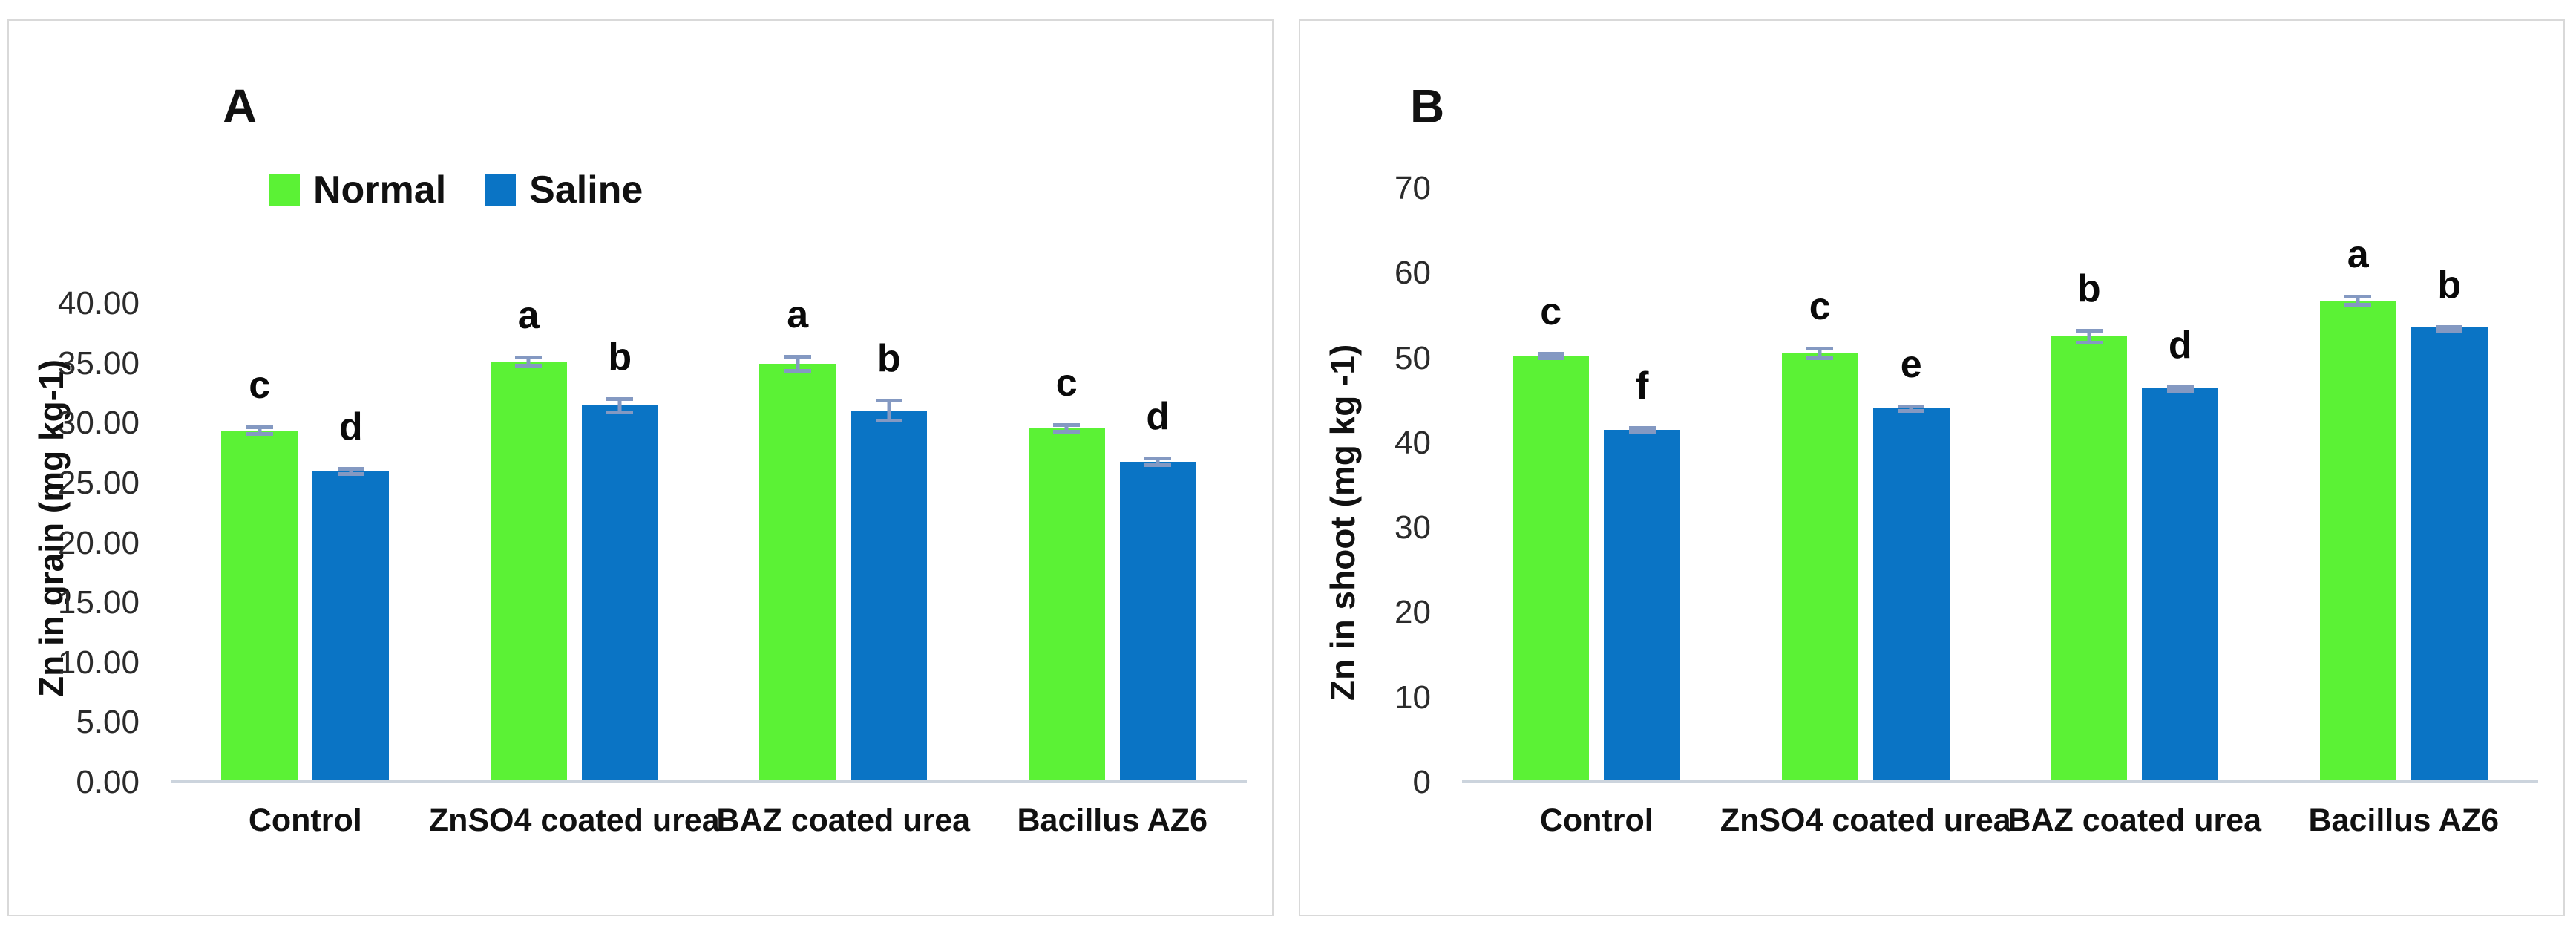  I want to click on bar-normal-baz-coated-urea: b, so click(2089, 525).